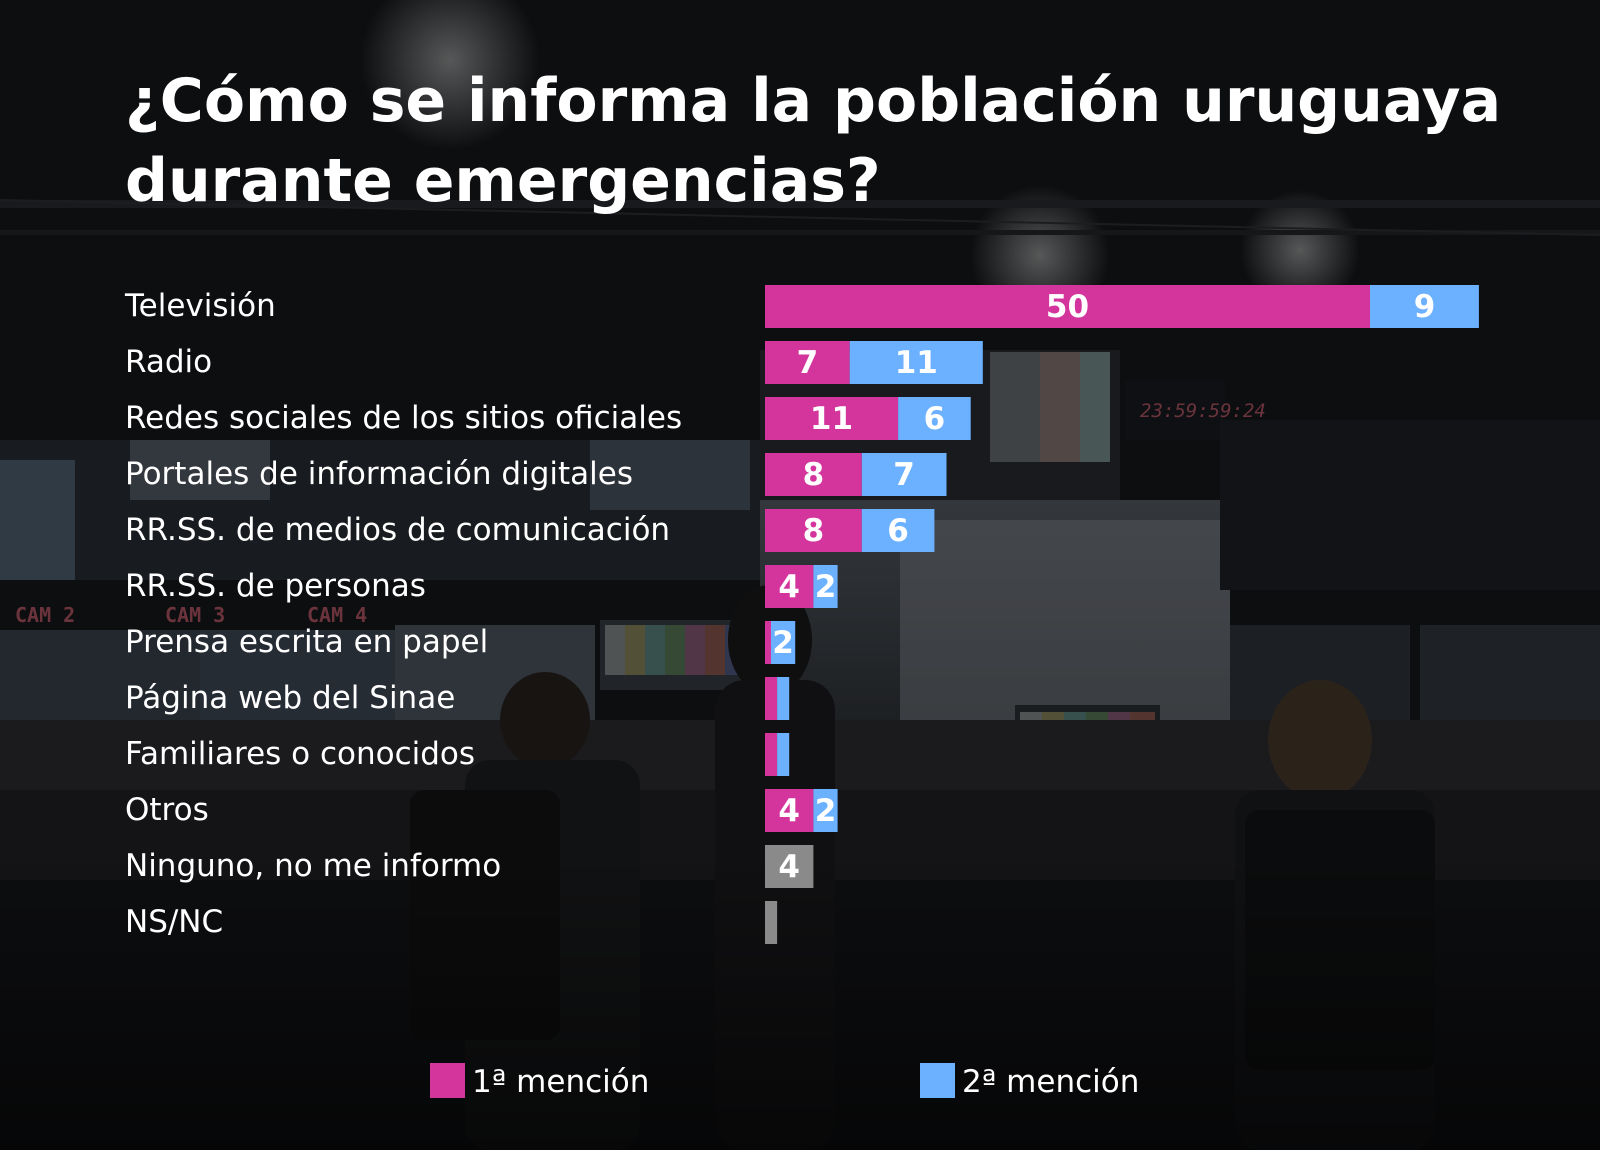  Describe the element at coordinates (447, 1080) in the screenshot. I see `legend-swatch-first` at that location.